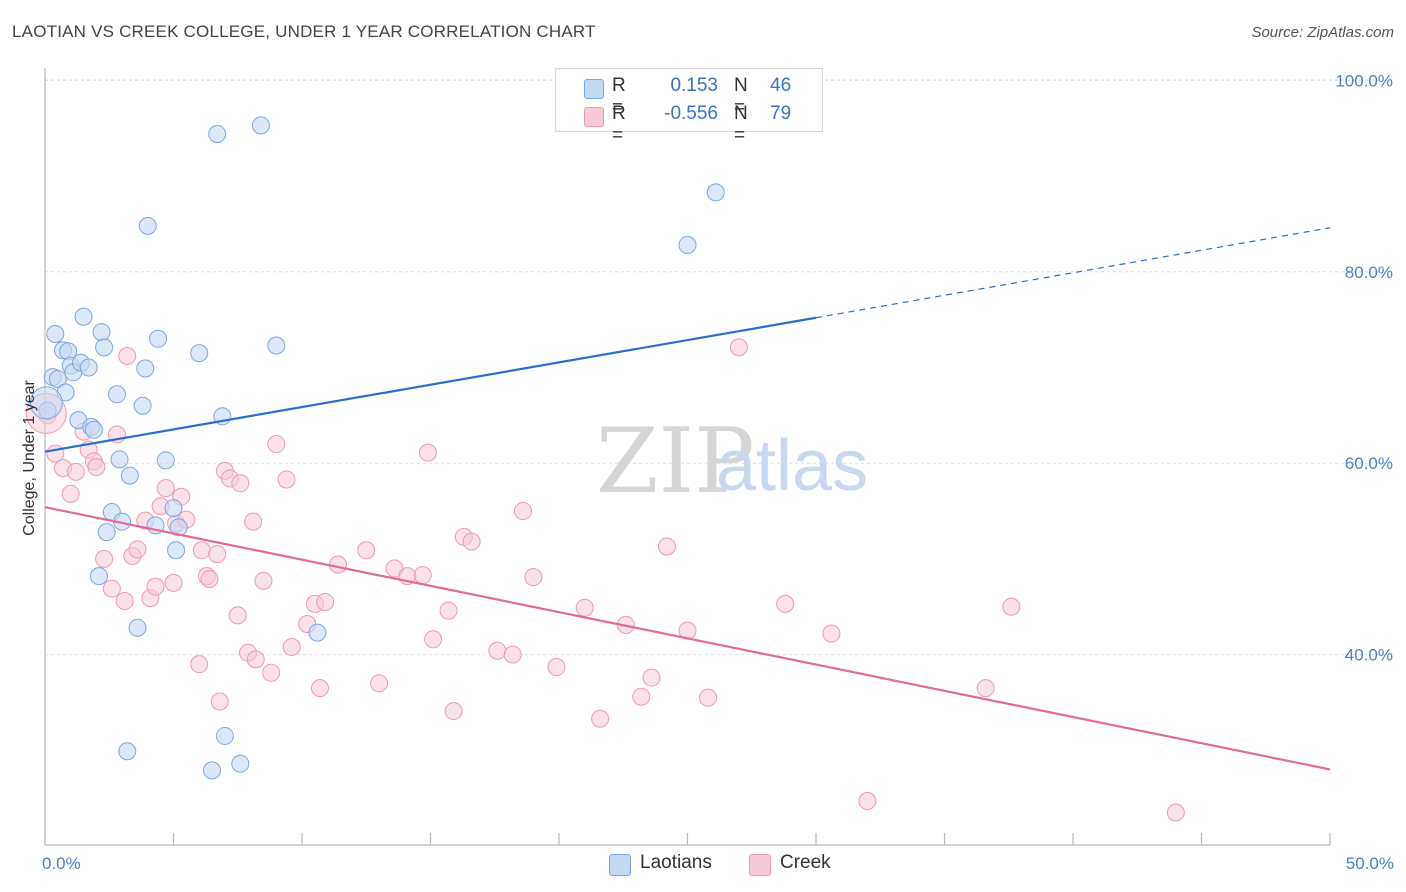 This screenshot has width=1406, height=892. I want to click on watermark-zip: ZIP, so click(675, 461).